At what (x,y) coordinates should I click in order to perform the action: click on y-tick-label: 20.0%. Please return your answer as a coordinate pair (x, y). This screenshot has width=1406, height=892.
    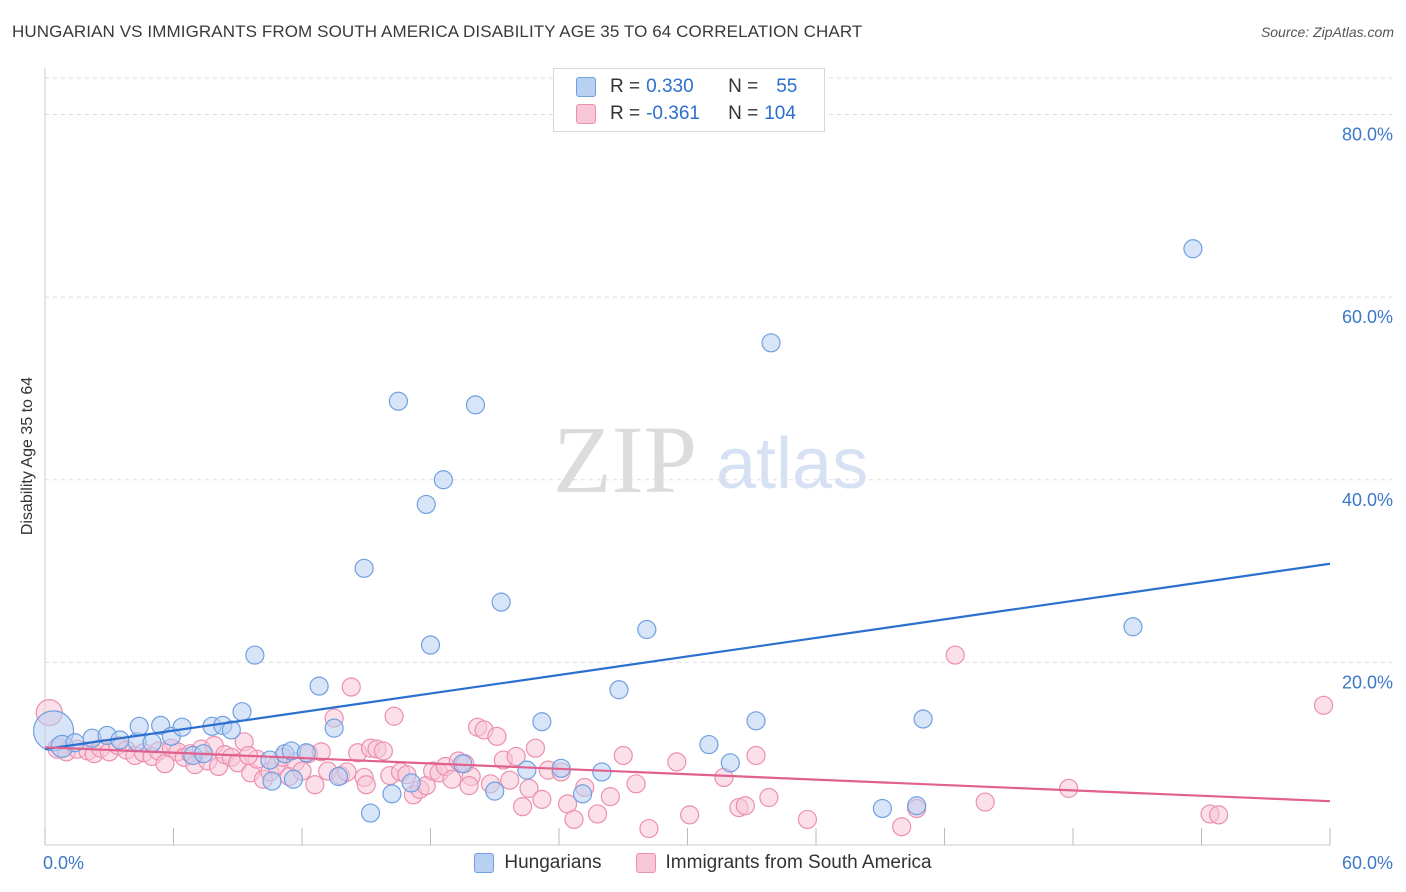
    Looking at the image, I should click on (1367, 682).